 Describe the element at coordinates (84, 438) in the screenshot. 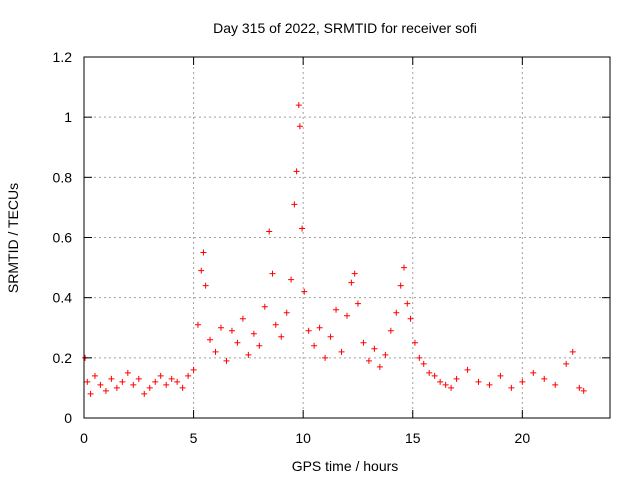

I see `x-tick-label: 0` at that location.